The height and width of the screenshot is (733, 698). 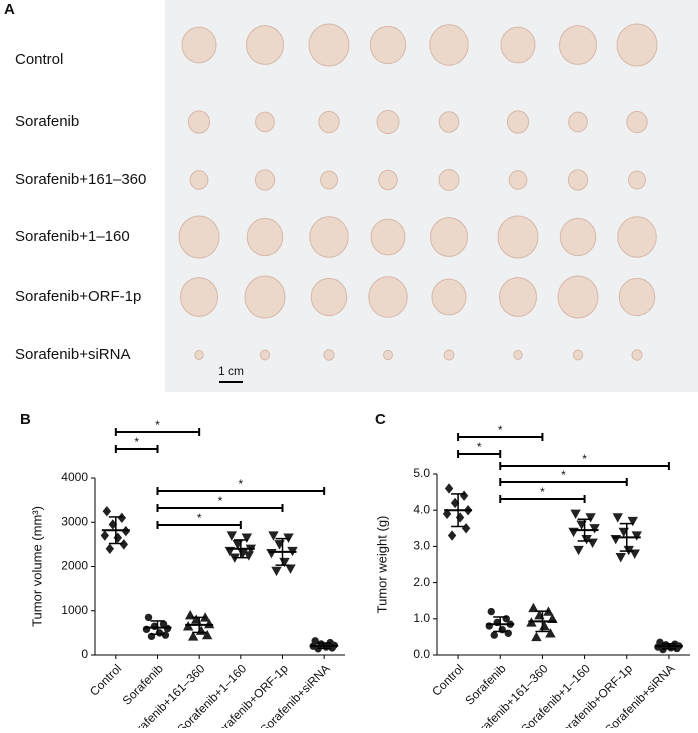 What do you see at coordinates (25, 419) in the screenshot?
I see `panel-label: B` at bounding box center [25, 419].